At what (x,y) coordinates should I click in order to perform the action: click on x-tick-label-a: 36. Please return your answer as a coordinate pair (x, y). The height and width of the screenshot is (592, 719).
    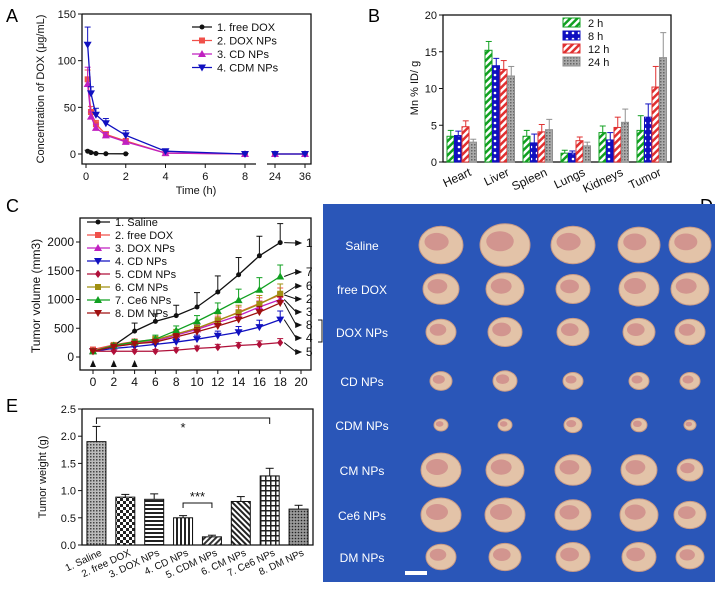
    Looking at the image, I should click on (305, 177).